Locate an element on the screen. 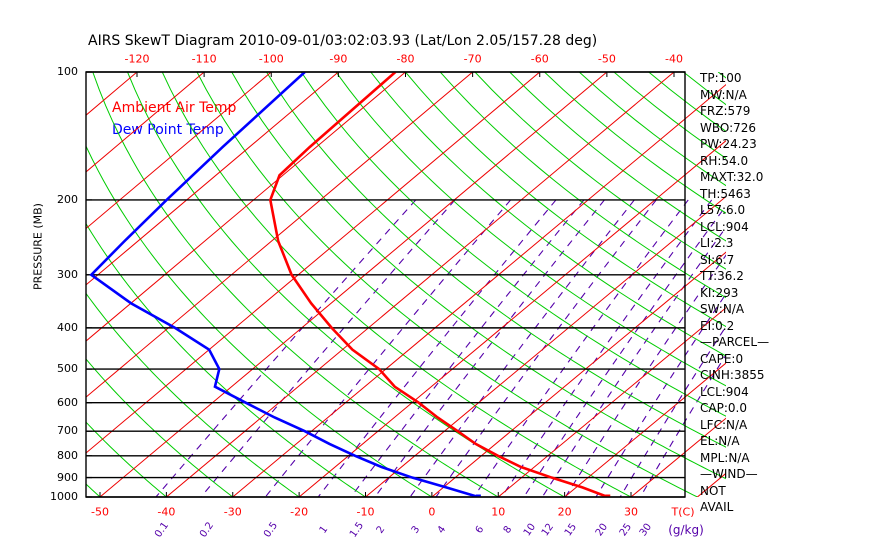  temperature-tick-label: -80 is located at coordinates (405, 59).